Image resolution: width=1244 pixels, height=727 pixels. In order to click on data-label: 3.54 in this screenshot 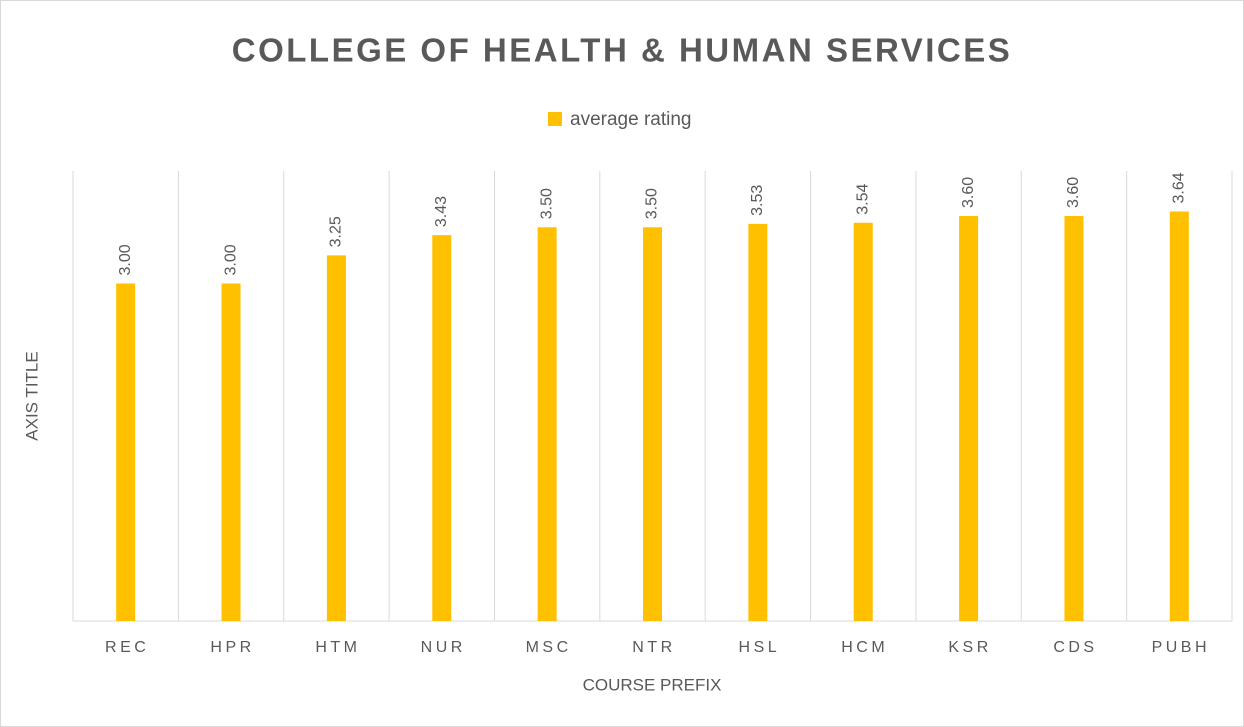, I will do `click(862, 199)`.